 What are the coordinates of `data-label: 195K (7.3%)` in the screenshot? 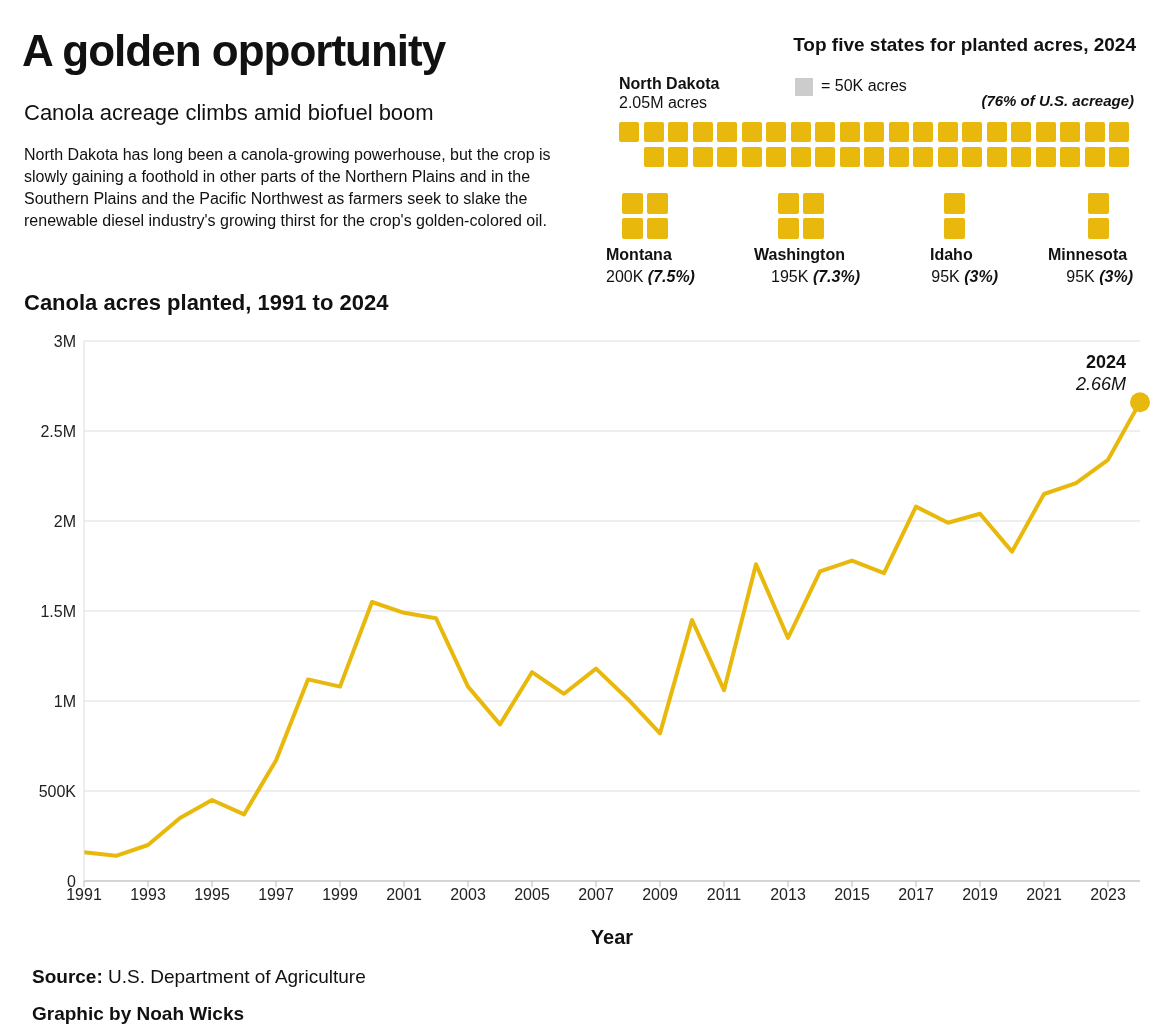 It's located at (815, 276).